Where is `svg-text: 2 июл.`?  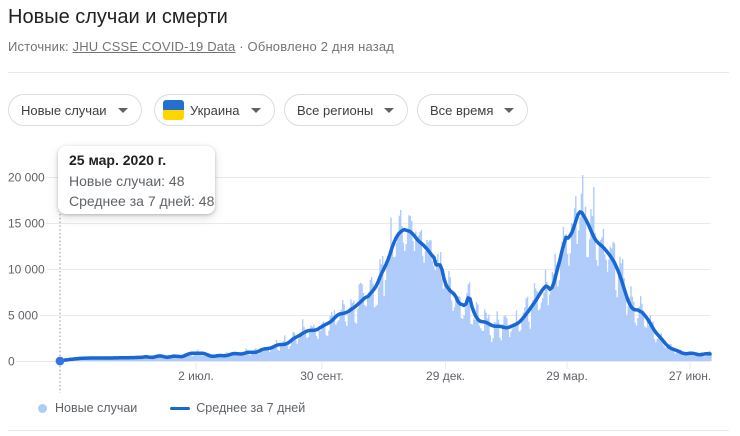
svg-text: 2 июл. is located at coordinates (196, 376).